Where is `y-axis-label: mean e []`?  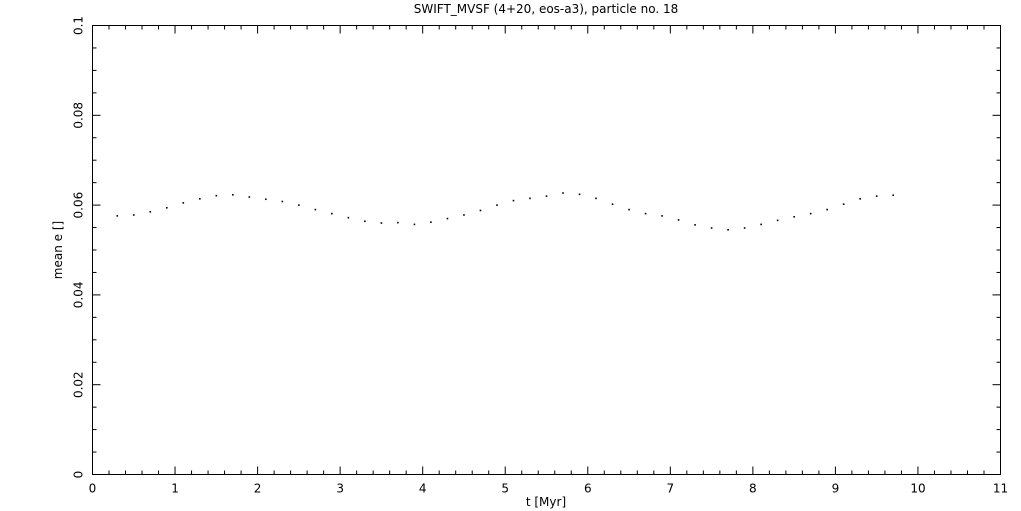 y-axis-label: mean e [] is located at coordinates (58, 250).